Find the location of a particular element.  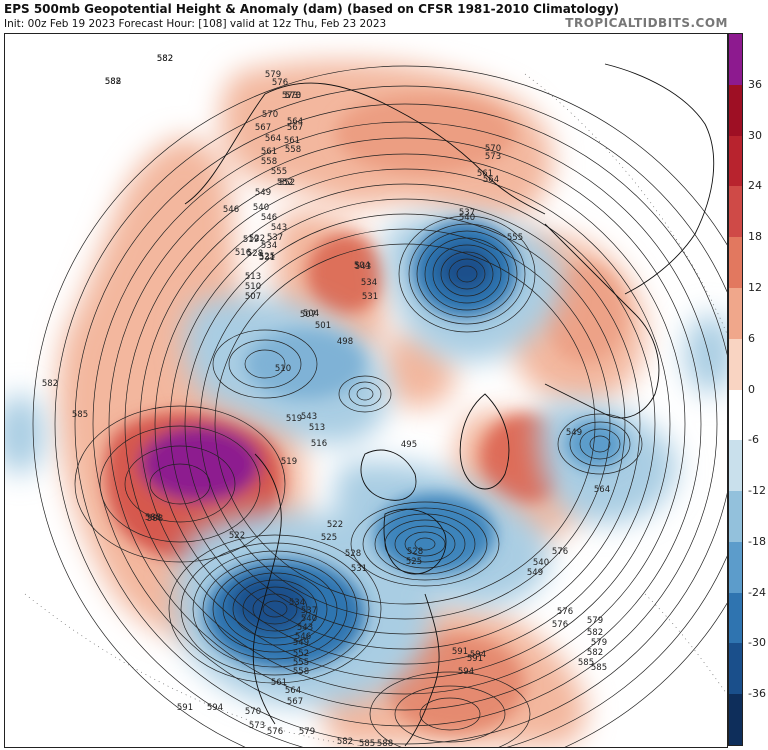

contour-label: 501 is located at coordinates (323, 326).